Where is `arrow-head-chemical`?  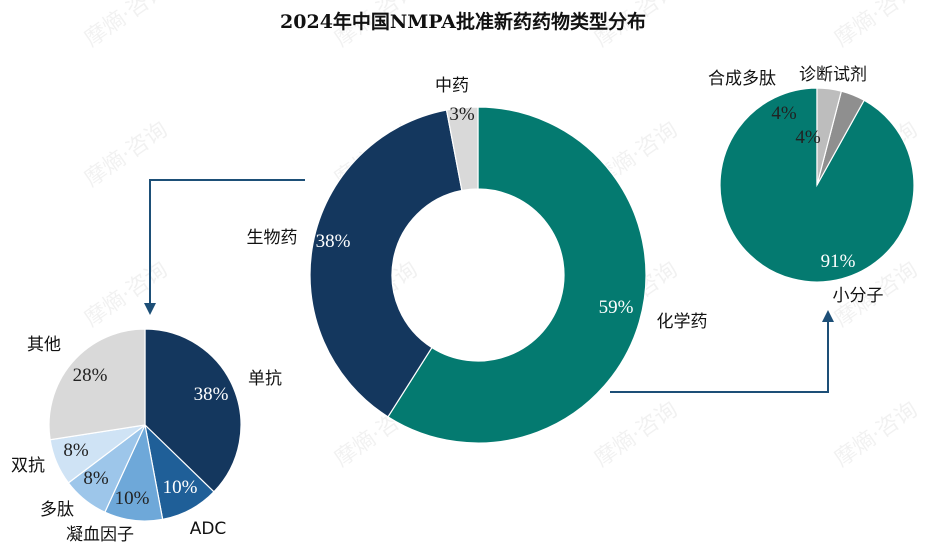 arrow-head-chemical is located at coordinates (828, 316).